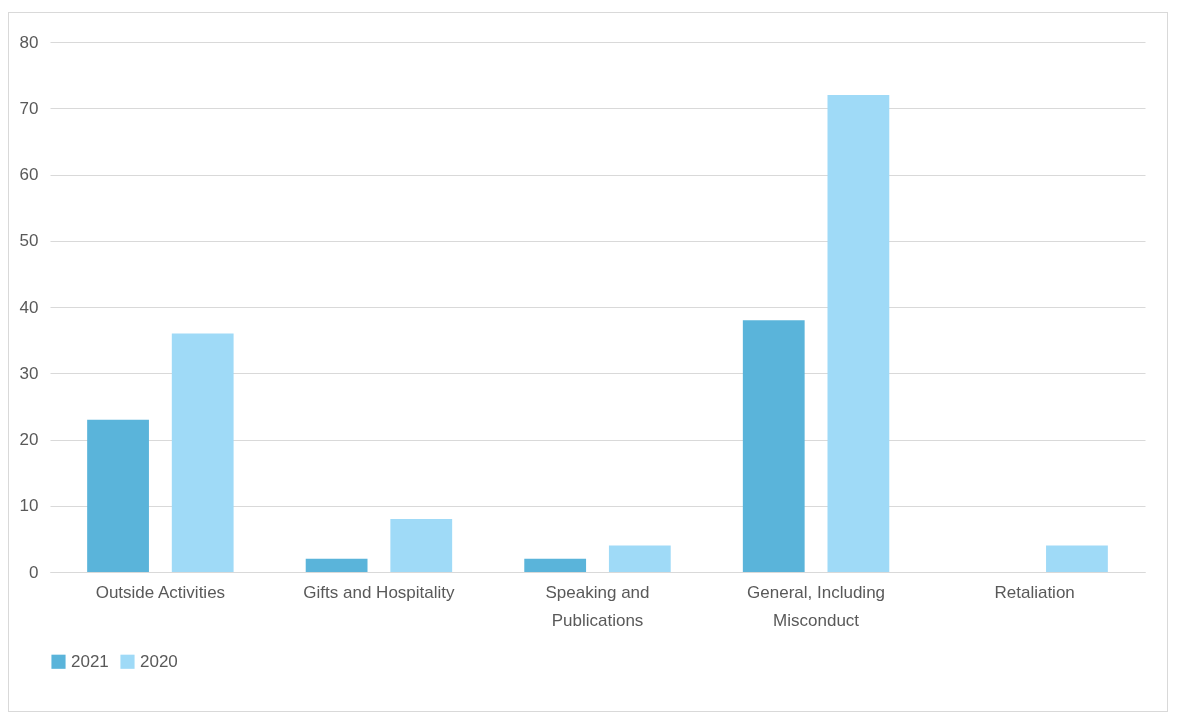 Image resolution: width=1187 pixels, height=717 pixels. What do you see at coordinates (29, 241) in the screenshot?
I see `y-tick-label: 50` at bounding box center [29, 241].